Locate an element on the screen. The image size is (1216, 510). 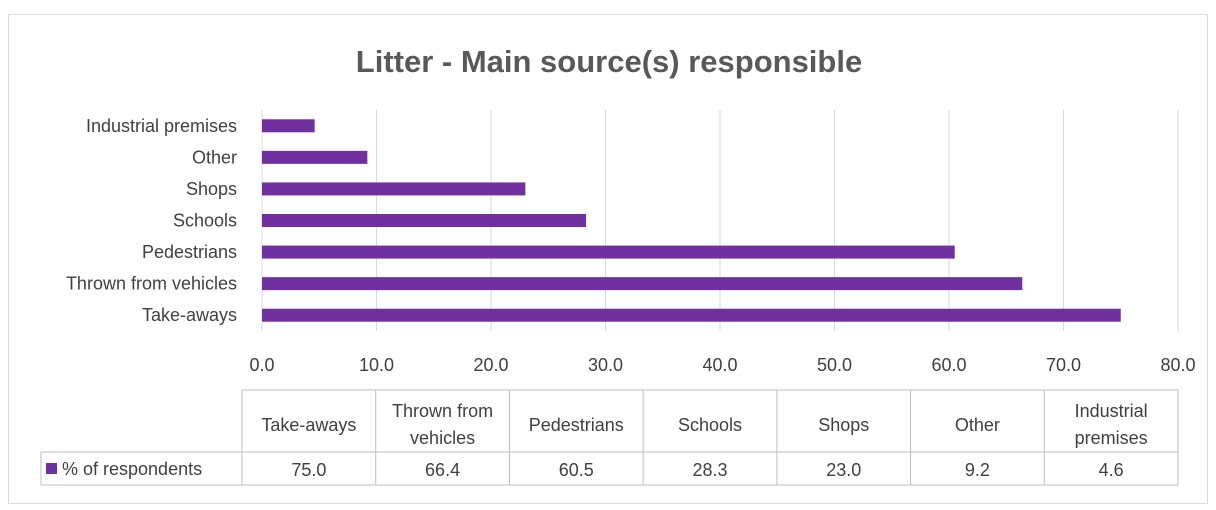
table-header-label: premises is located at coordinates (1111, 438).